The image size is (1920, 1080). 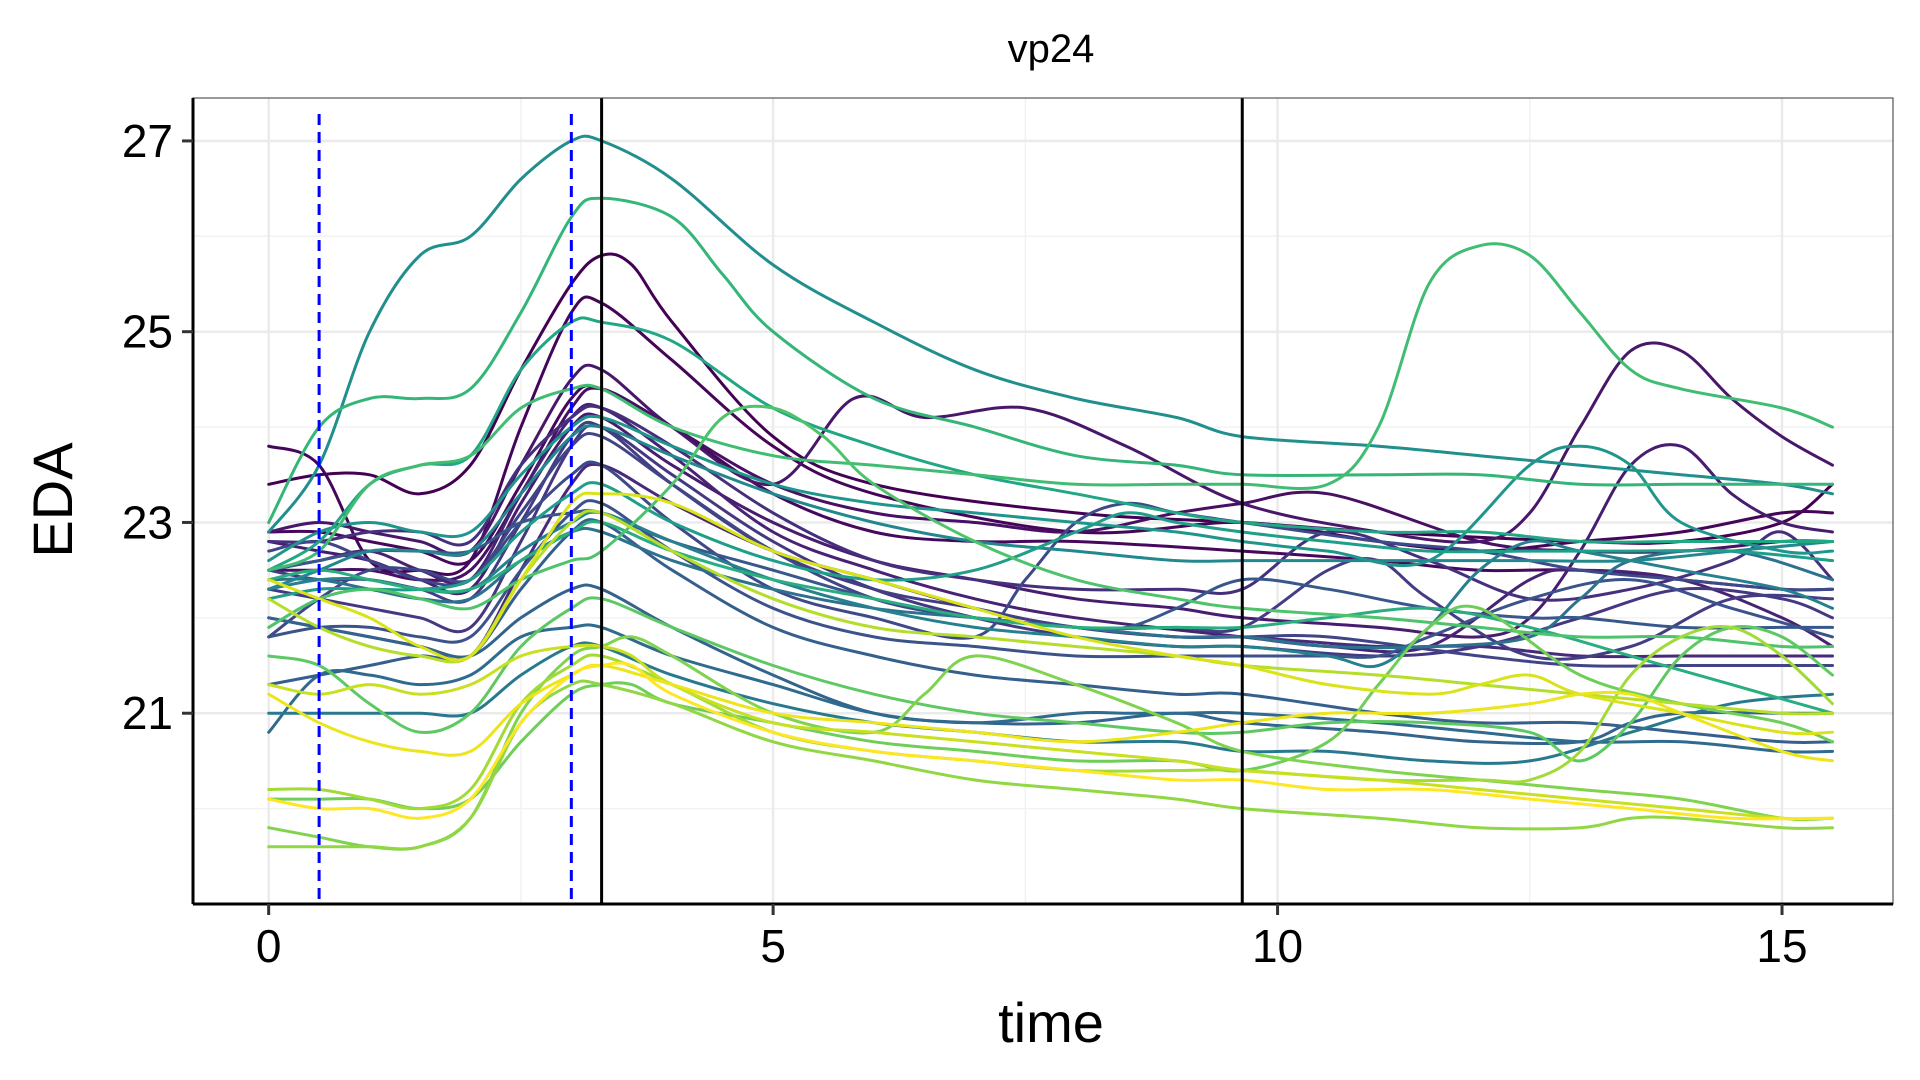 What do you see at coordinates (1781, 946) in the screenshot?
I see `x-tick-label: 15` at bounding box center [1781, 946].